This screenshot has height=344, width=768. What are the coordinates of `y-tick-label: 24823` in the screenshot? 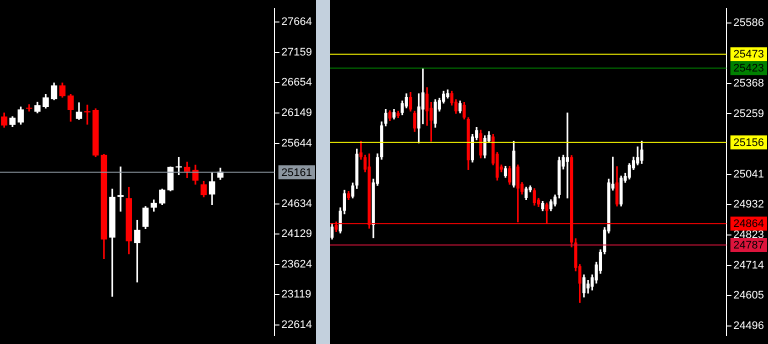 It's located at (748, 235).